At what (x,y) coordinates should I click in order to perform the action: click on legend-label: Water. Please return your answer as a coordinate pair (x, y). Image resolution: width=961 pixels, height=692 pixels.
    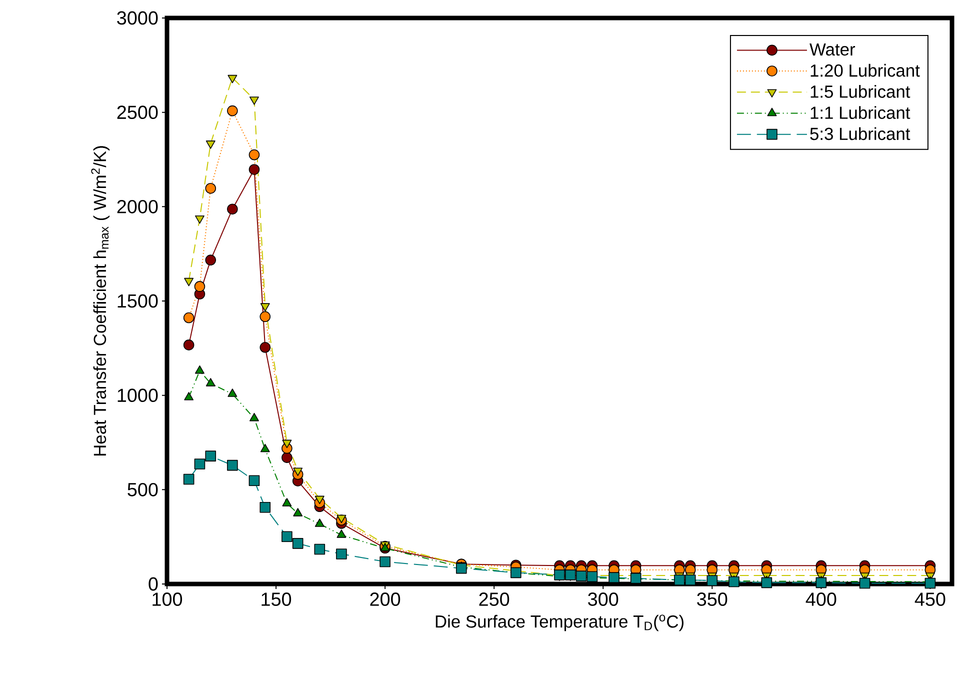
    Looking at the image, I should click on (833, 49).